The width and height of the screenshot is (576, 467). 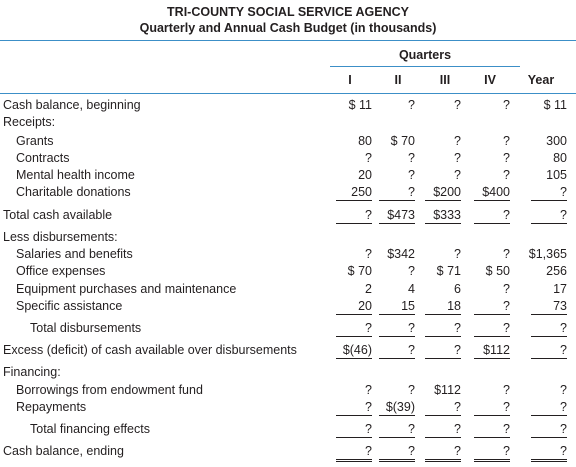 What do you see at coordinates (86, 328) in the screenshot?
I see `row-label: Total disbursements` at bounding box center [86, 328].